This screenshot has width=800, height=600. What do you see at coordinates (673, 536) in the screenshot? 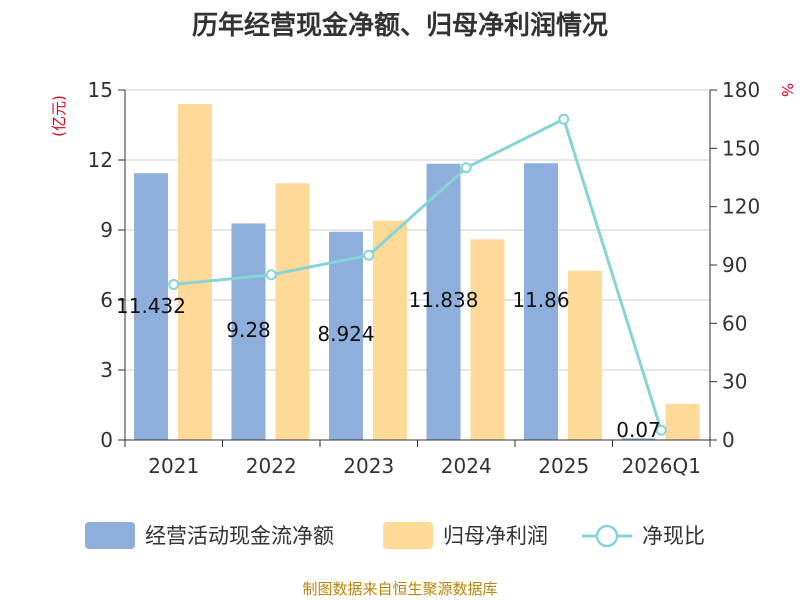
I see `legend-label-ratio: 净现比` at bounding box center [673, 536].